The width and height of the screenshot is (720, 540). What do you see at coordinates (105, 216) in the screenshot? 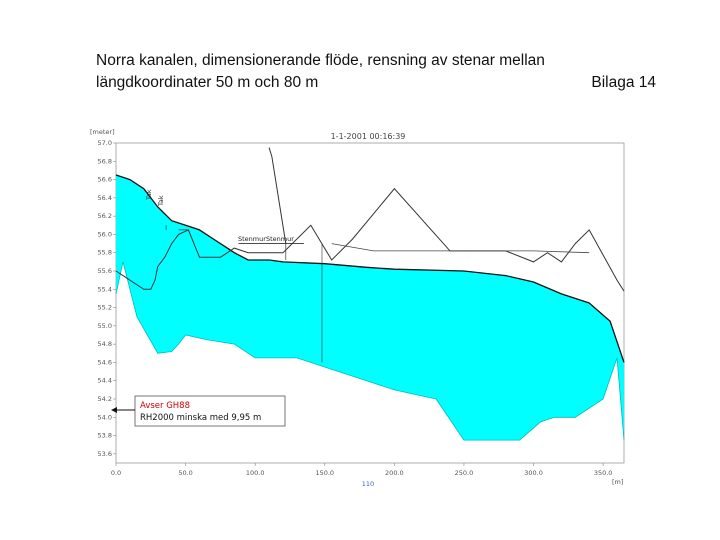
I see `y-tick-label: 56.2` at bounding box center [105, 216].